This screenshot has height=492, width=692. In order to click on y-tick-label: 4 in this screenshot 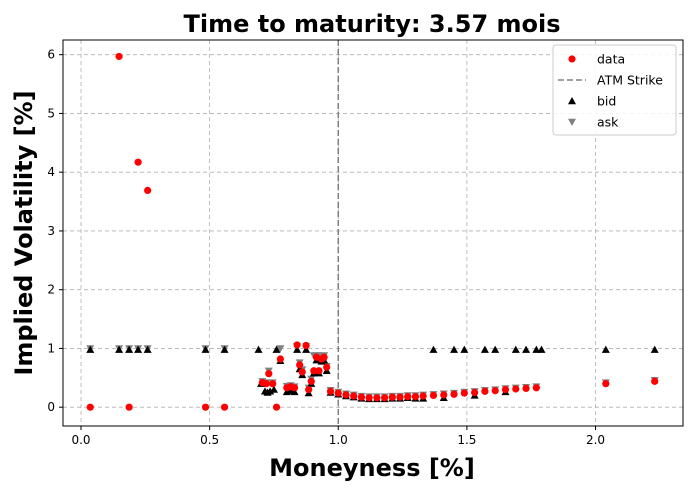, I will do `click(51, 172)`.